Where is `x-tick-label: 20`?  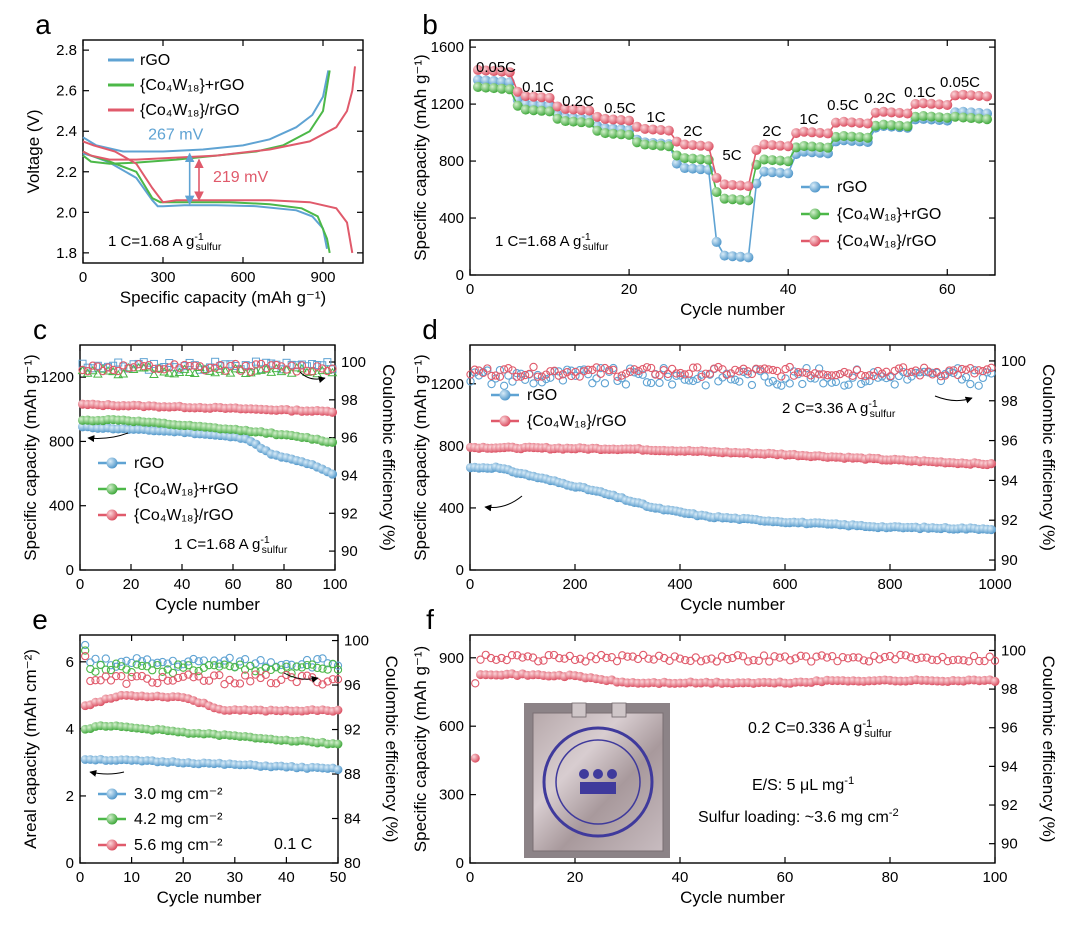 x-tick-label: 20 is located at coordinates (183, 877).